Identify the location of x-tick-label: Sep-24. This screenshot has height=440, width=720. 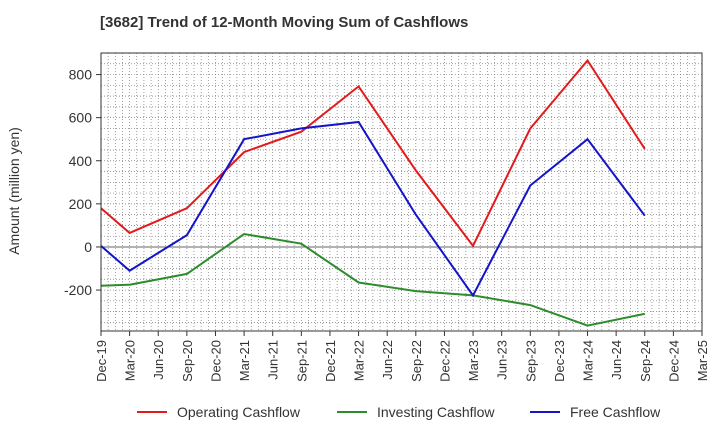
(645, 361).